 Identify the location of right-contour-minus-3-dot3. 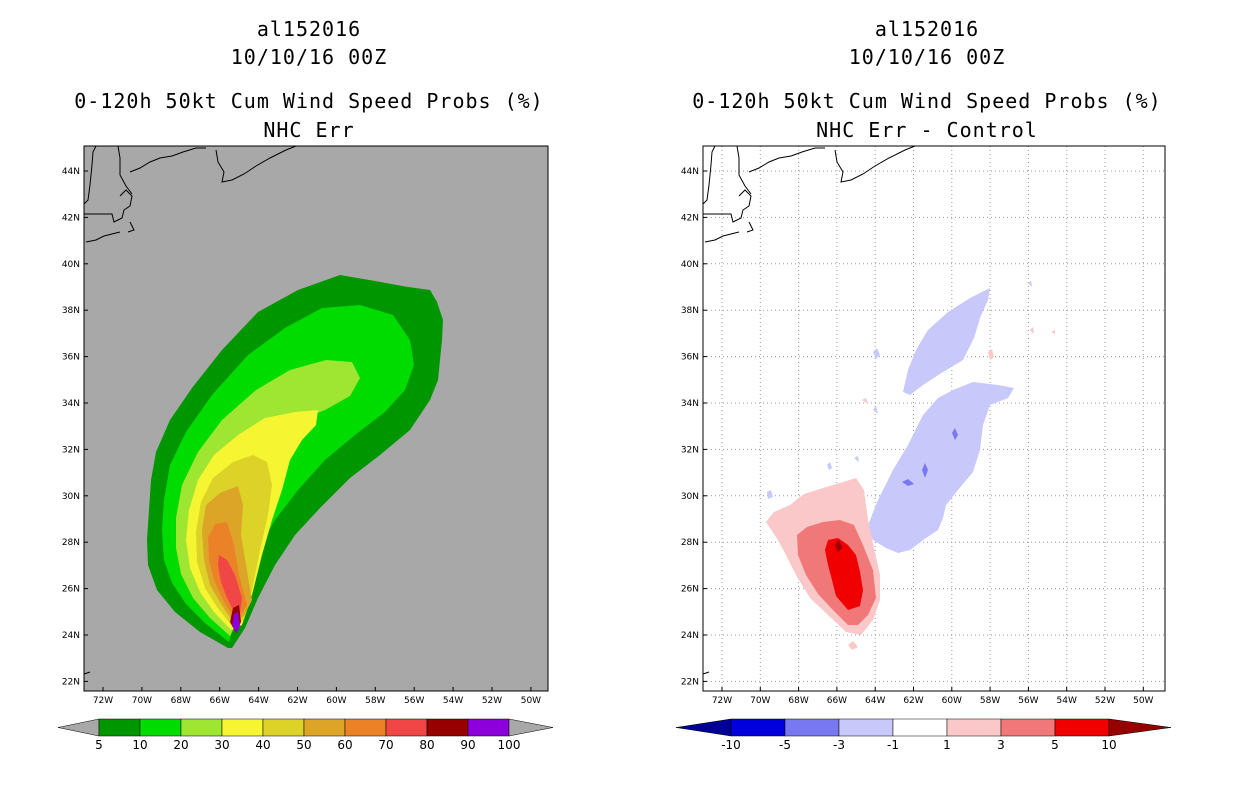
(908, 482).